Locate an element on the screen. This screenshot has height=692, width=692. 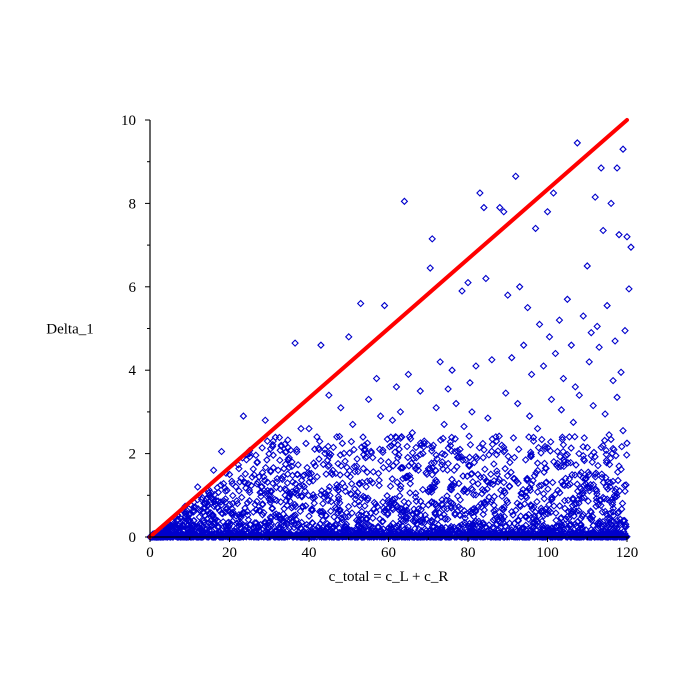
y-tick-label: 4 is located at coordinates (133, 371).